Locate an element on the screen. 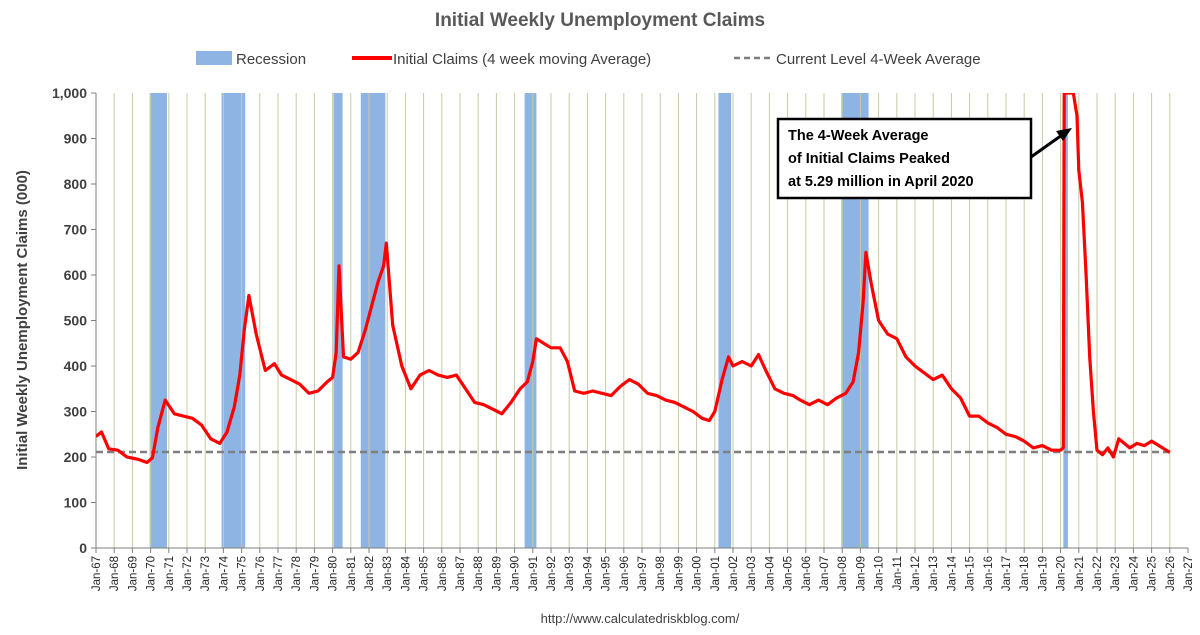 The width and height of the screenshot is (1200, 635). x-tick-label: Jan-22 is located at coordinates (1098, 573).